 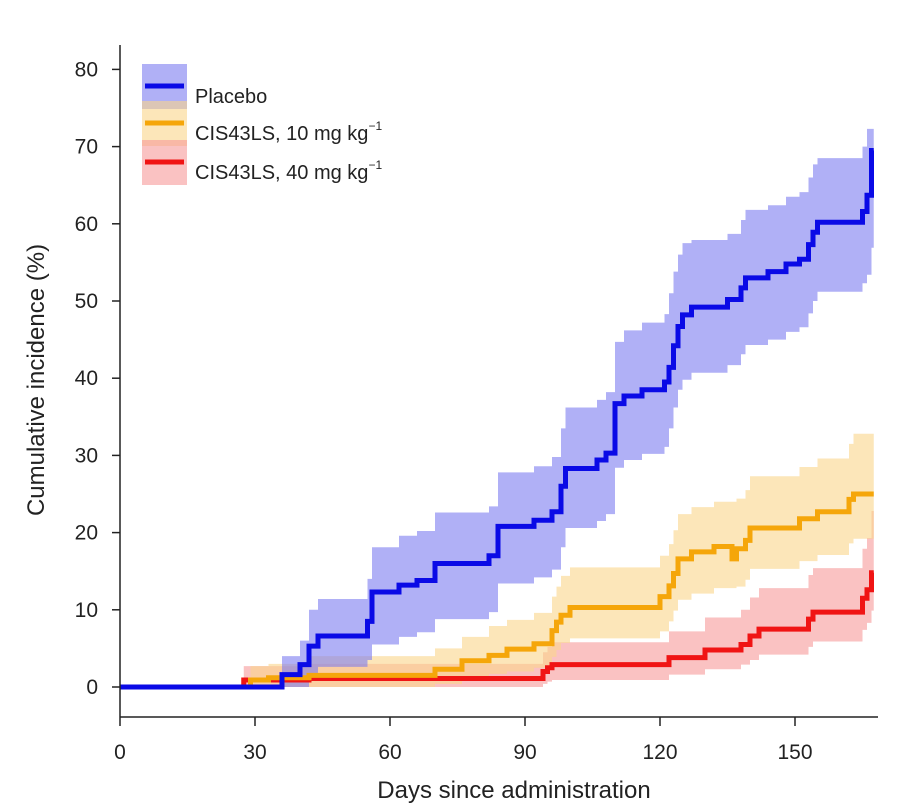 What do you see at coordinates (36, 380) in the screenshot?
I see `y-axis-title: Cumulative incidence (%)` at bounding box center [36, 380].